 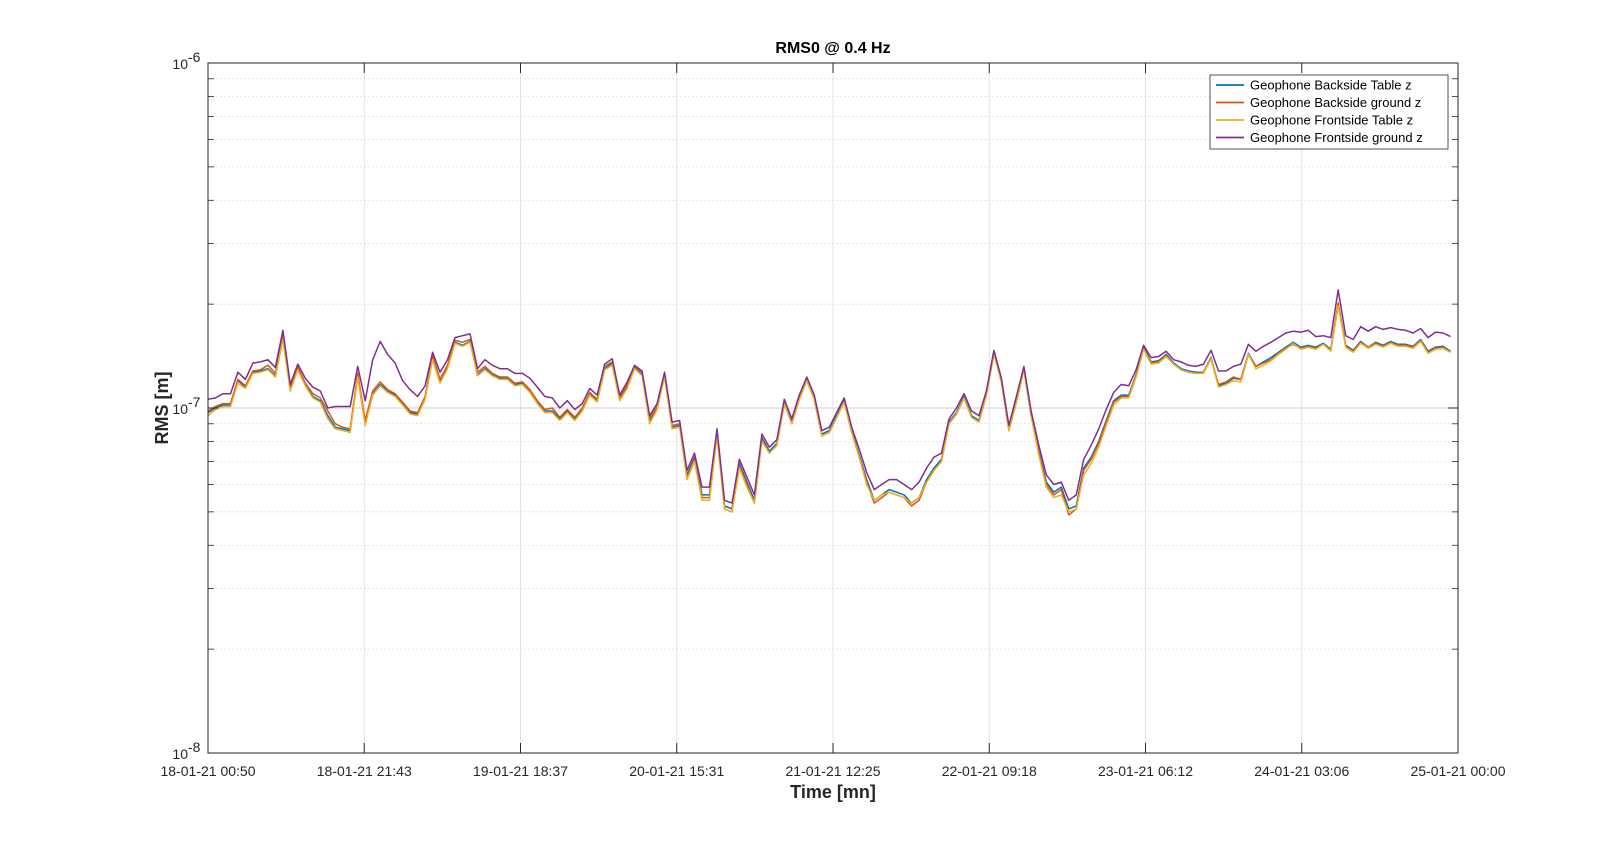 What do you see at coordinates (1301, 771) in the screenshot?
I see `x-tick-label: 24-01-21 03:06` at bounding box center [1301, 771].